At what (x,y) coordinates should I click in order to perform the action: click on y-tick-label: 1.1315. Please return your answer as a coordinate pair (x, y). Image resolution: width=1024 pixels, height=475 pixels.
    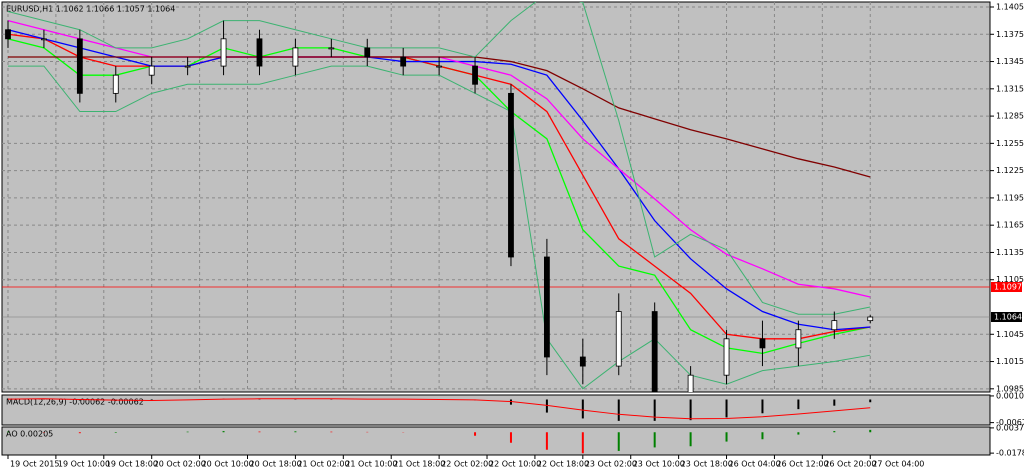
    Looking at the image, I should click on (1010, 88).